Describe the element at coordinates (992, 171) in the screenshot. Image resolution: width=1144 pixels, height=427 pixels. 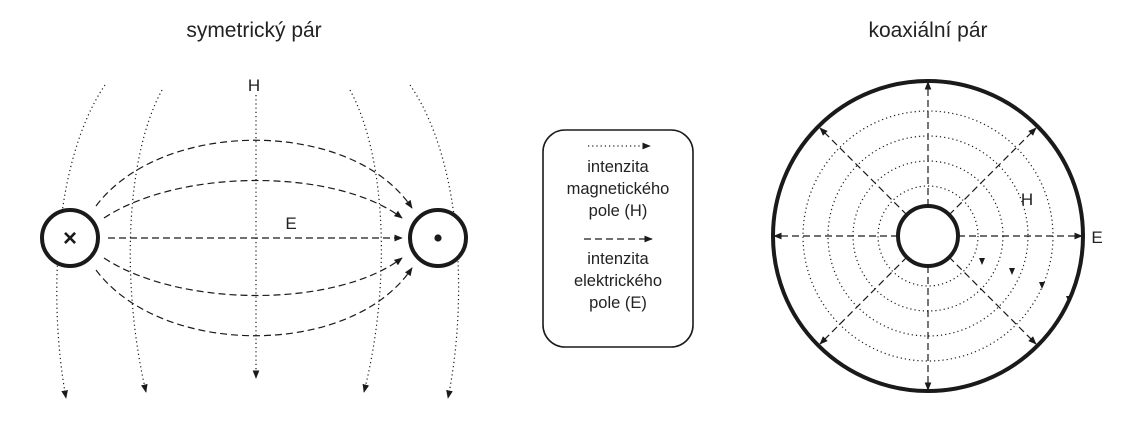
I see `e-radial-ne` at that location.